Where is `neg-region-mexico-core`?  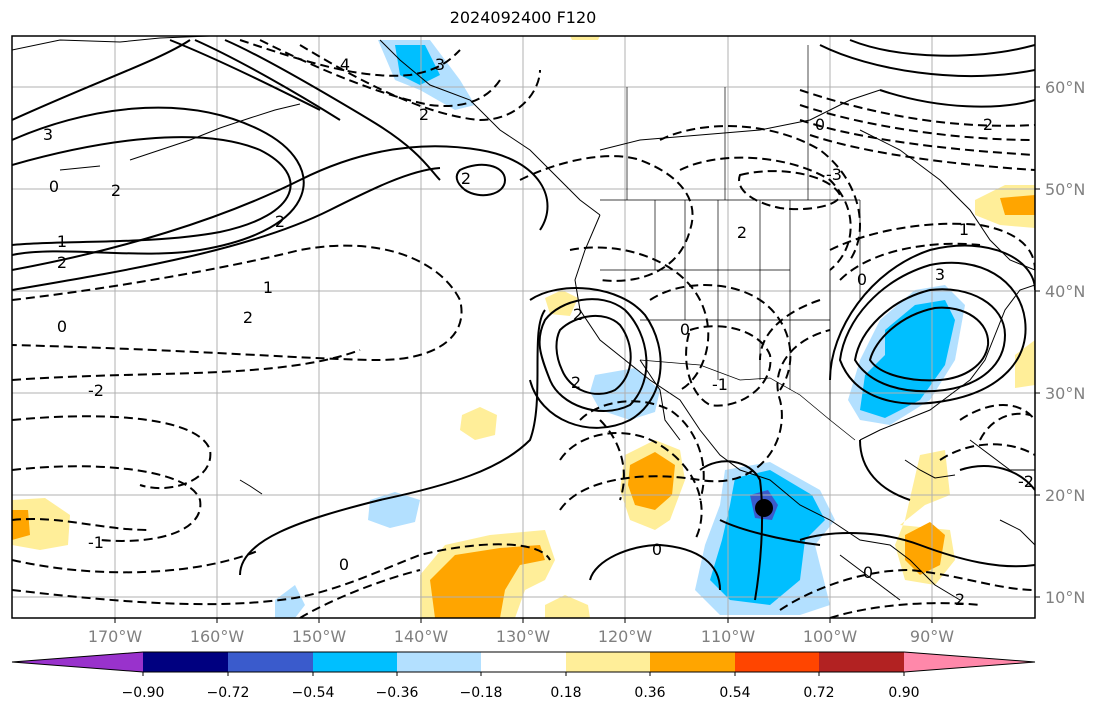 neg-region-mexico-core is located at coordinates (767, 537).